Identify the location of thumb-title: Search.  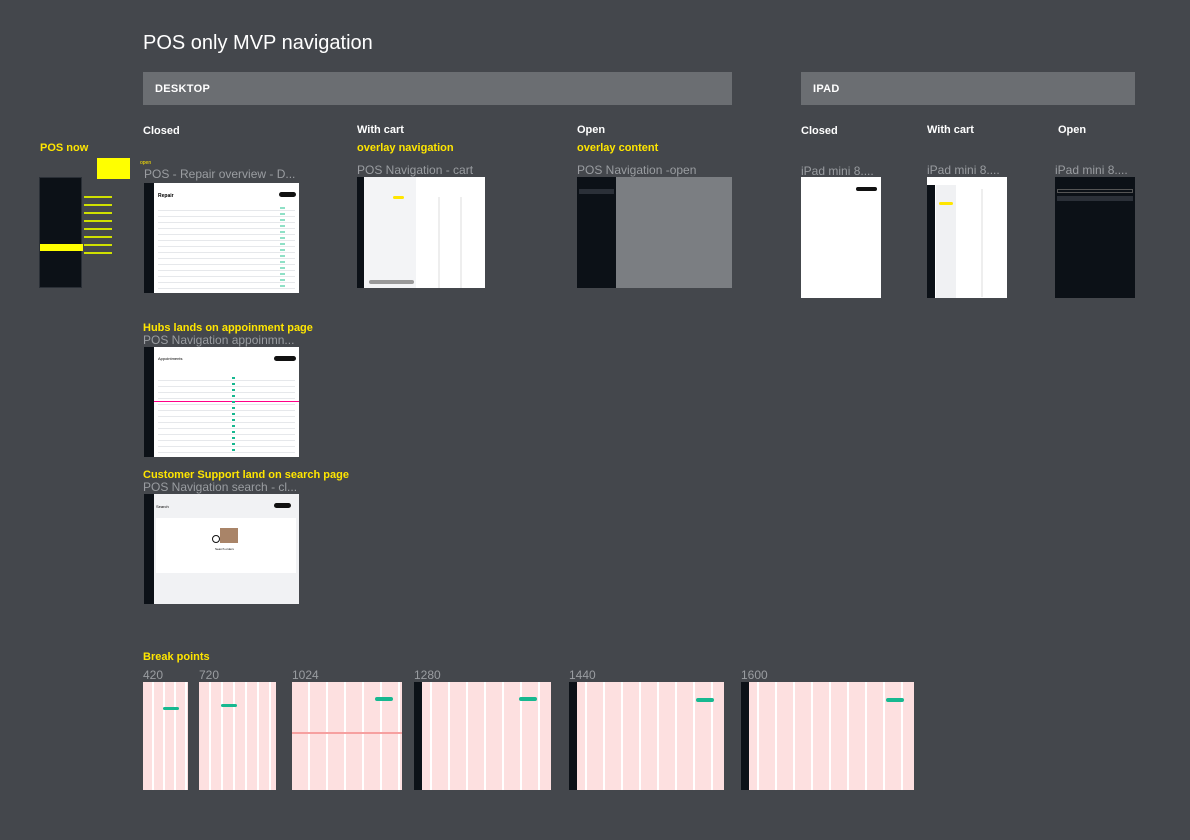
(162, 506).